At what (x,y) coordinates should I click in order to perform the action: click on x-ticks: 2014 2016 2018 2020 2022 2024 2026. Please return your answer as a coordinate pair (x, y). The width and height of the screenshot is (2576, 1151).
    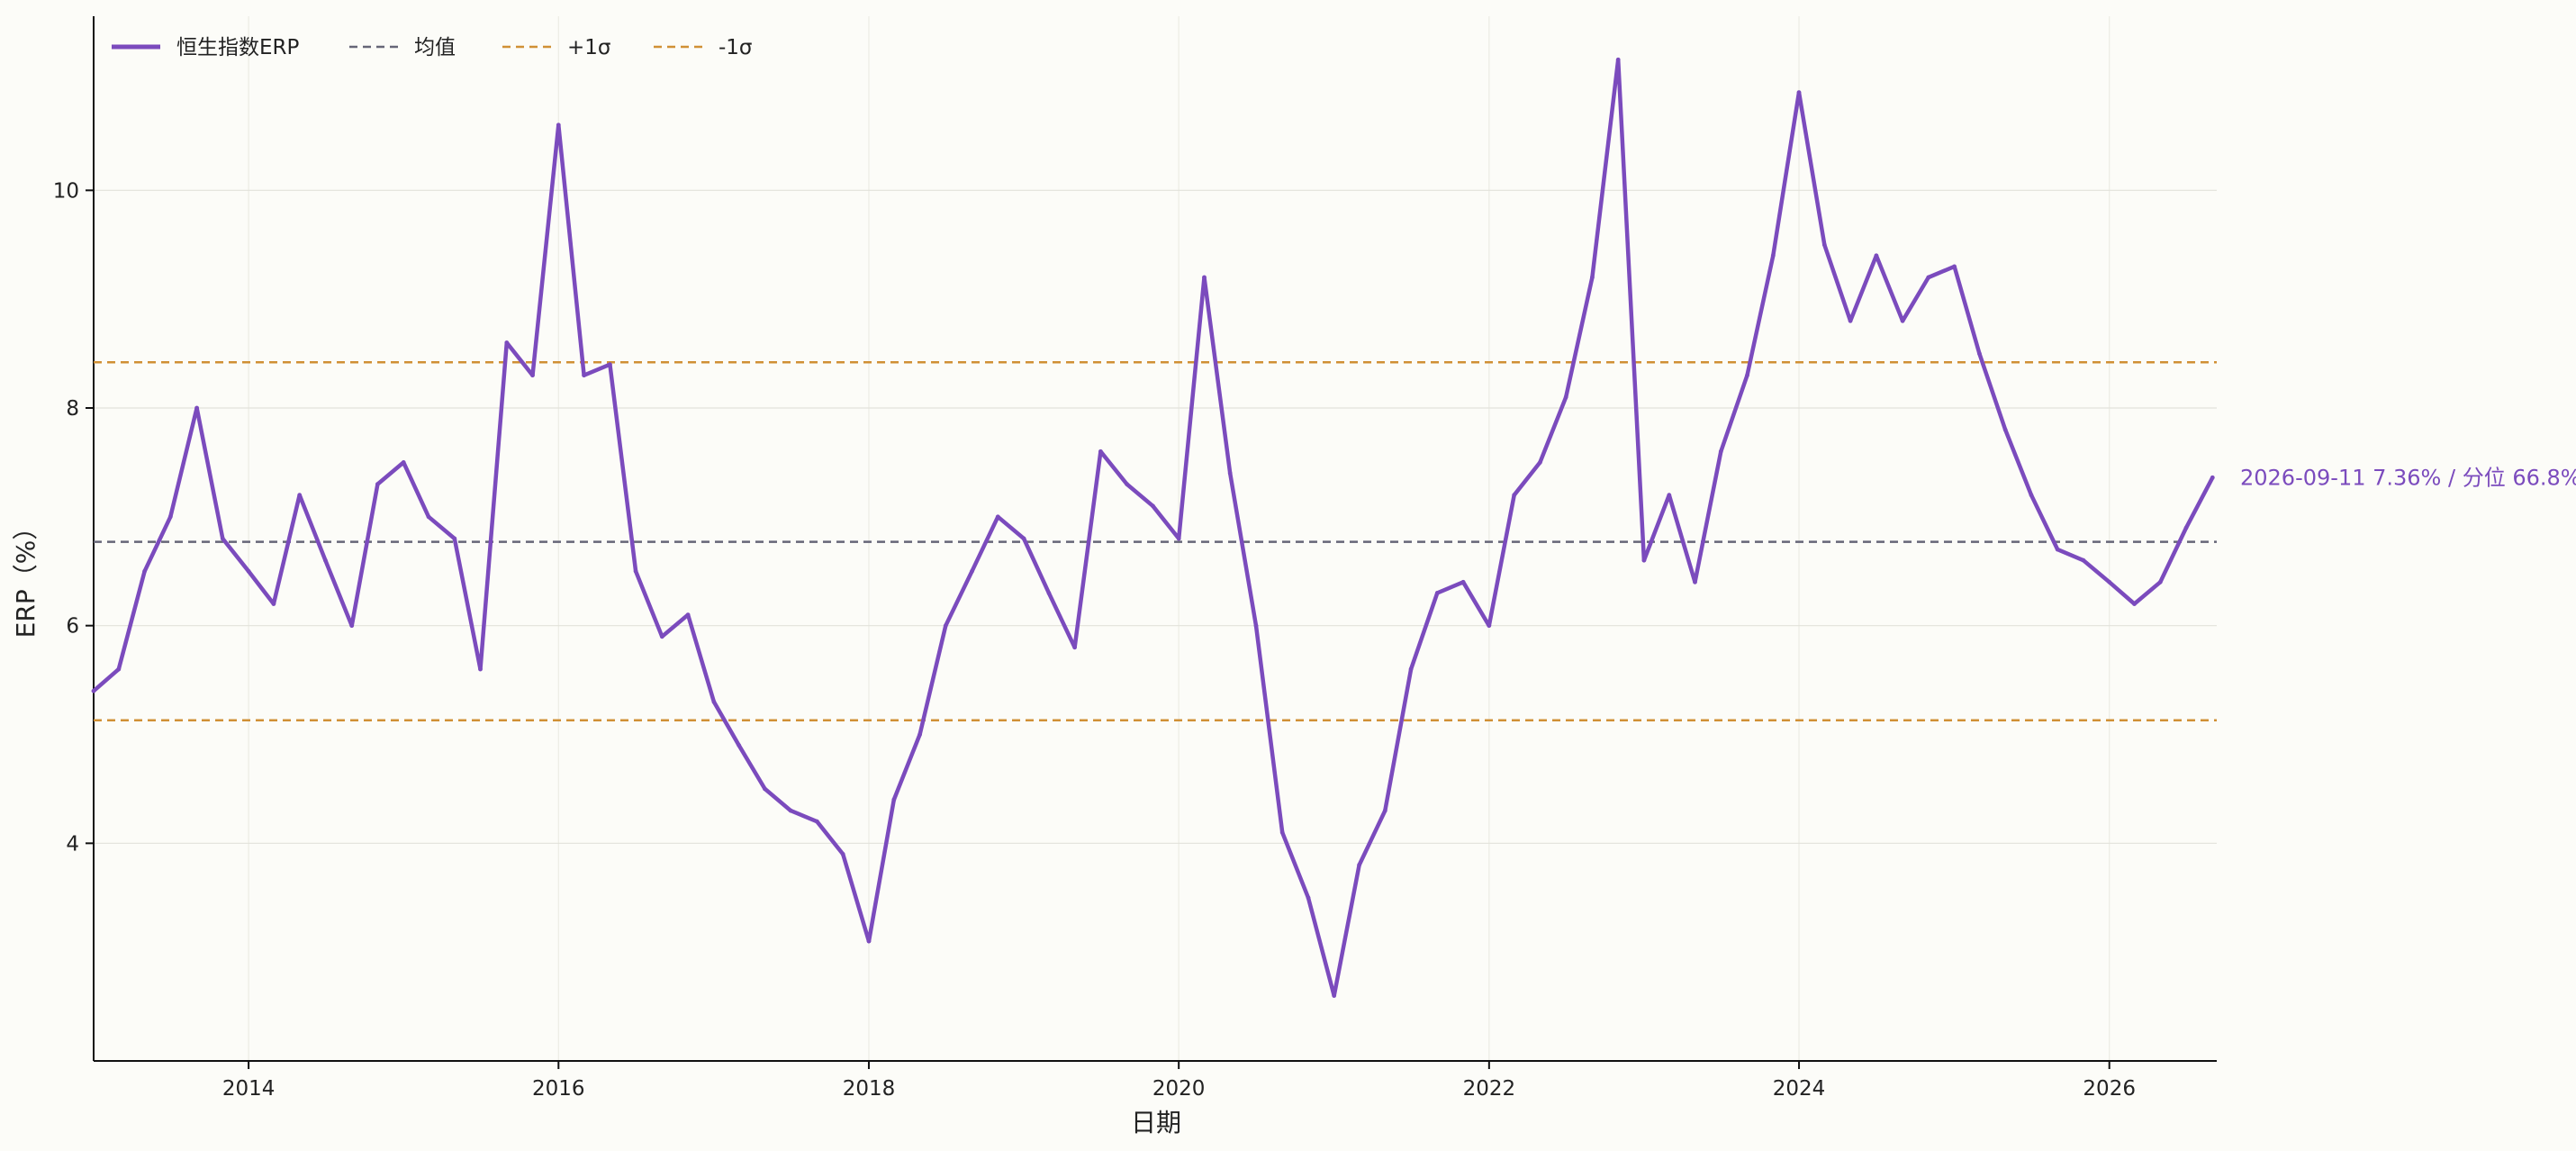
    Looking at the image, I should click on (1179, 1081).